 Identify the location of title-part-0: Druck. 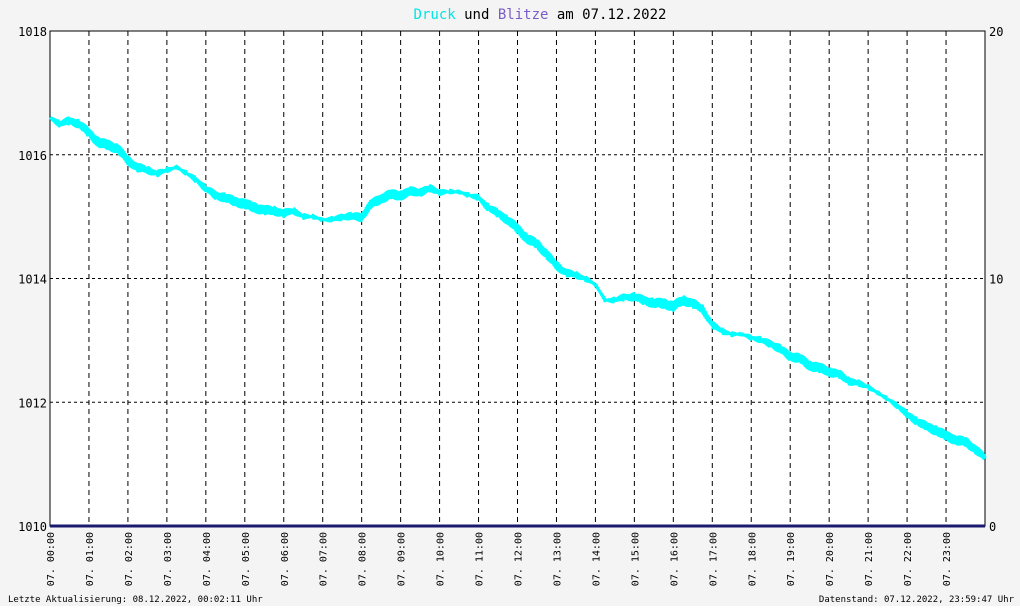
(435, 15).